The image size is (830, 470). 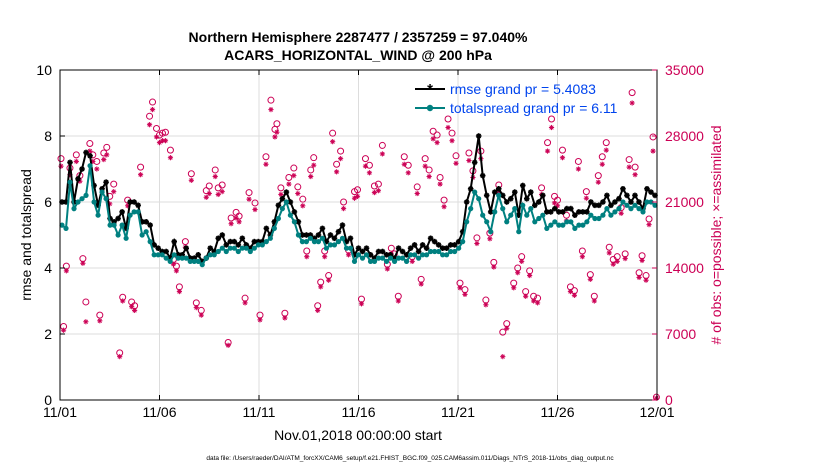 I want to click on x-tick-label: 11/21, so click(x=458, y=412).